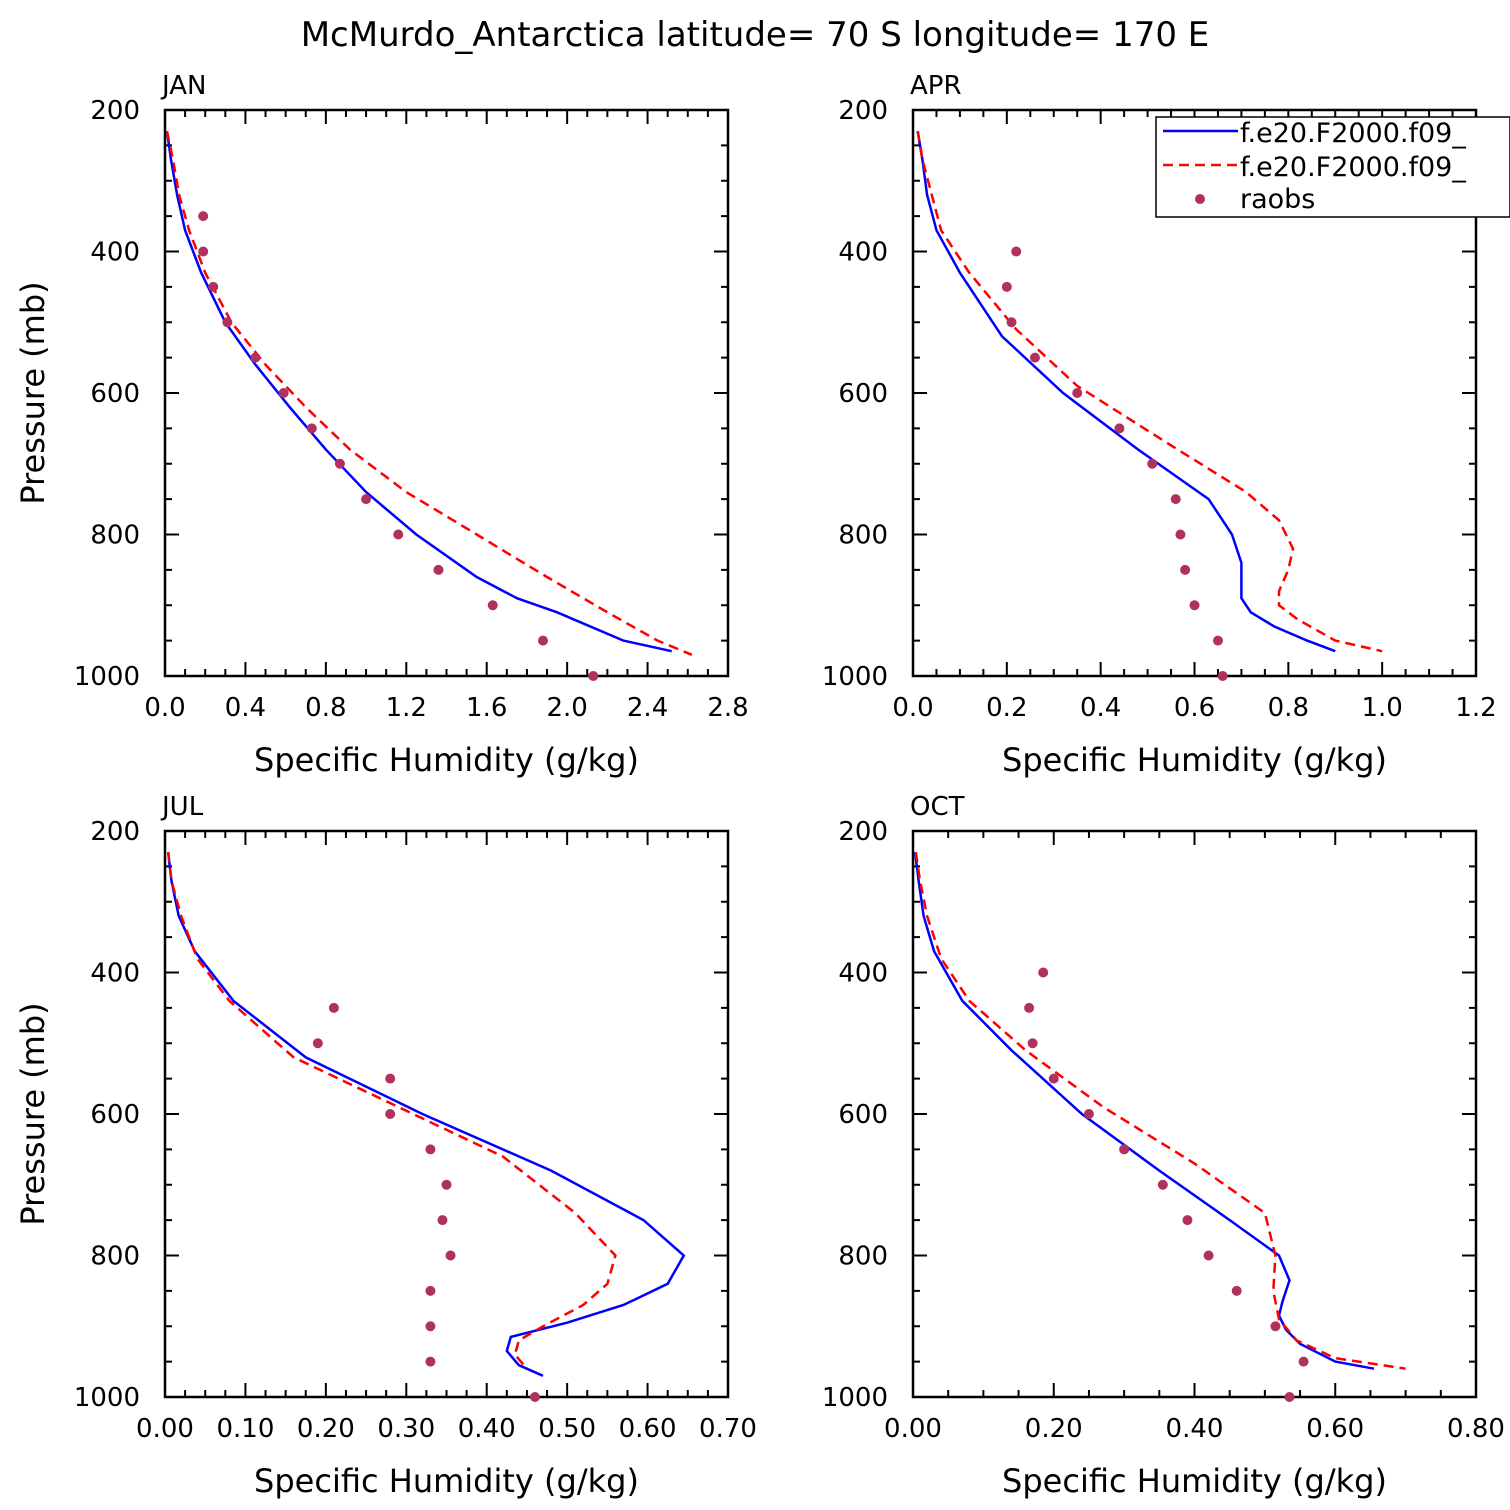 The image size is (1510, 1510). Describe the element at coordinates (1194, 1481) in the screenshot. I see `x-axis-label-oct: Specific Humidity (g/kg)` at that location.